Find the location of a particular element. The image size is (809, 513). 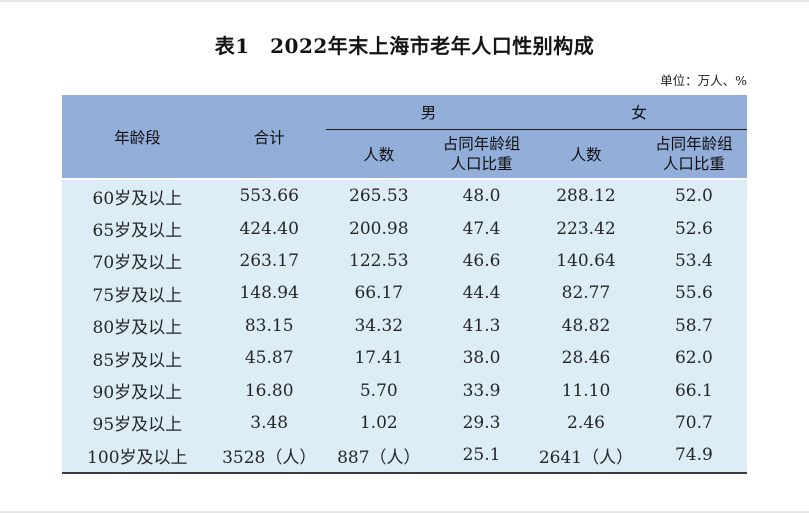

value-cell: 52.6 is located at coordinates (693, 228).